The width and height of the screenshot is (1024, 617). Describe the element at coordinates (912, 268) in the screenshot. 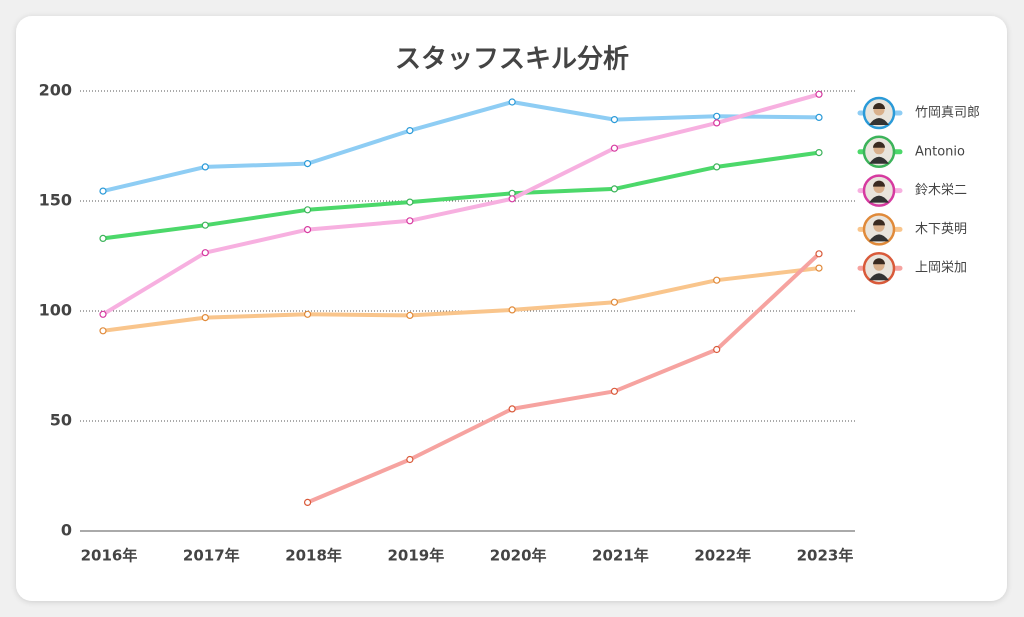

I see `legend-item: 上岡栄加` at that location.